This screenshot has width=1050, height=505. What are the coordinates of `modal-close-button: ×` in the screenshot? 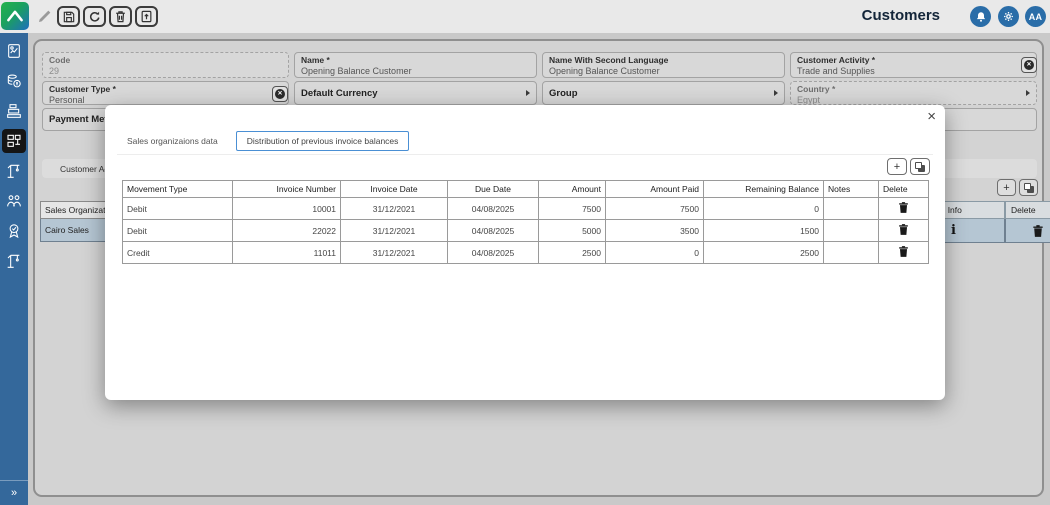 It's located at (931, 116).